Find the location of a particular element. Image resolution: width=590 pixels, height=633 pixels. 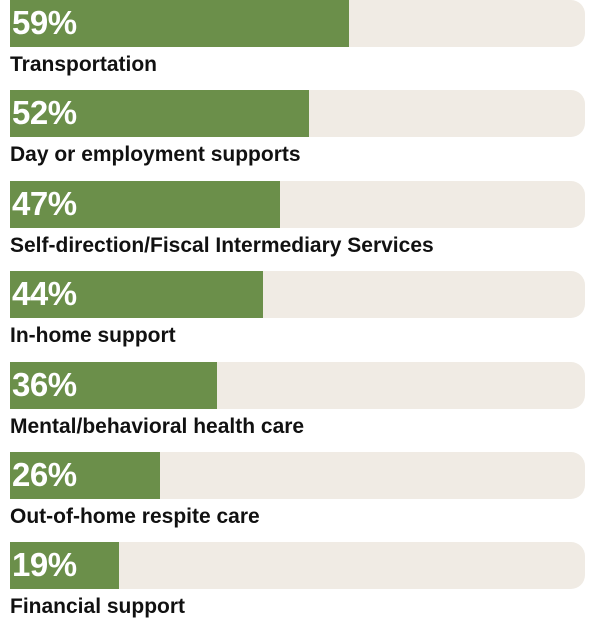

category-label: In-home support is located at coordinates (93, 336).